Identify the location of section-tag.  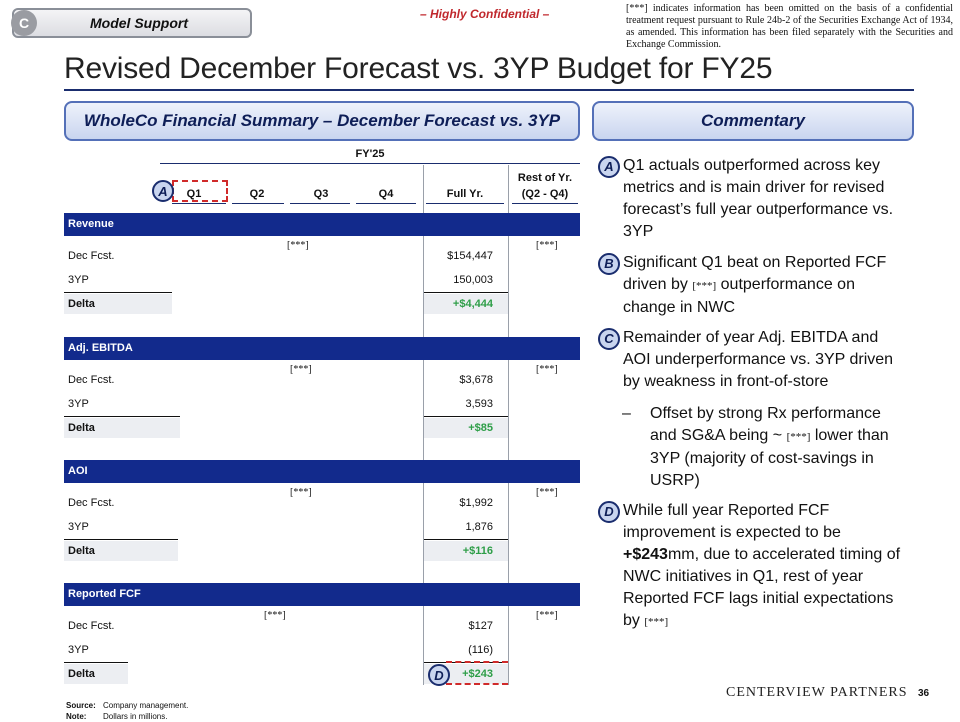
(132, 23).